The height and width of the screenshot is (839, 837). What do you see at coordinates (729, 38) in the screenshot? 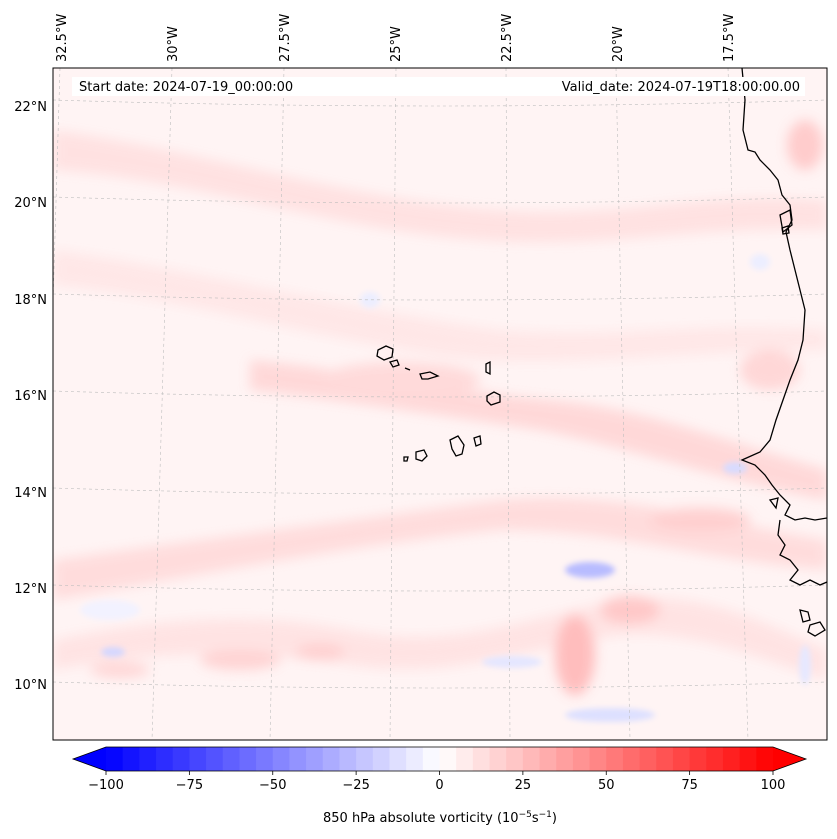
I see `lon-label-17-5w: 17.5°W` at bounding box center [729, 38].